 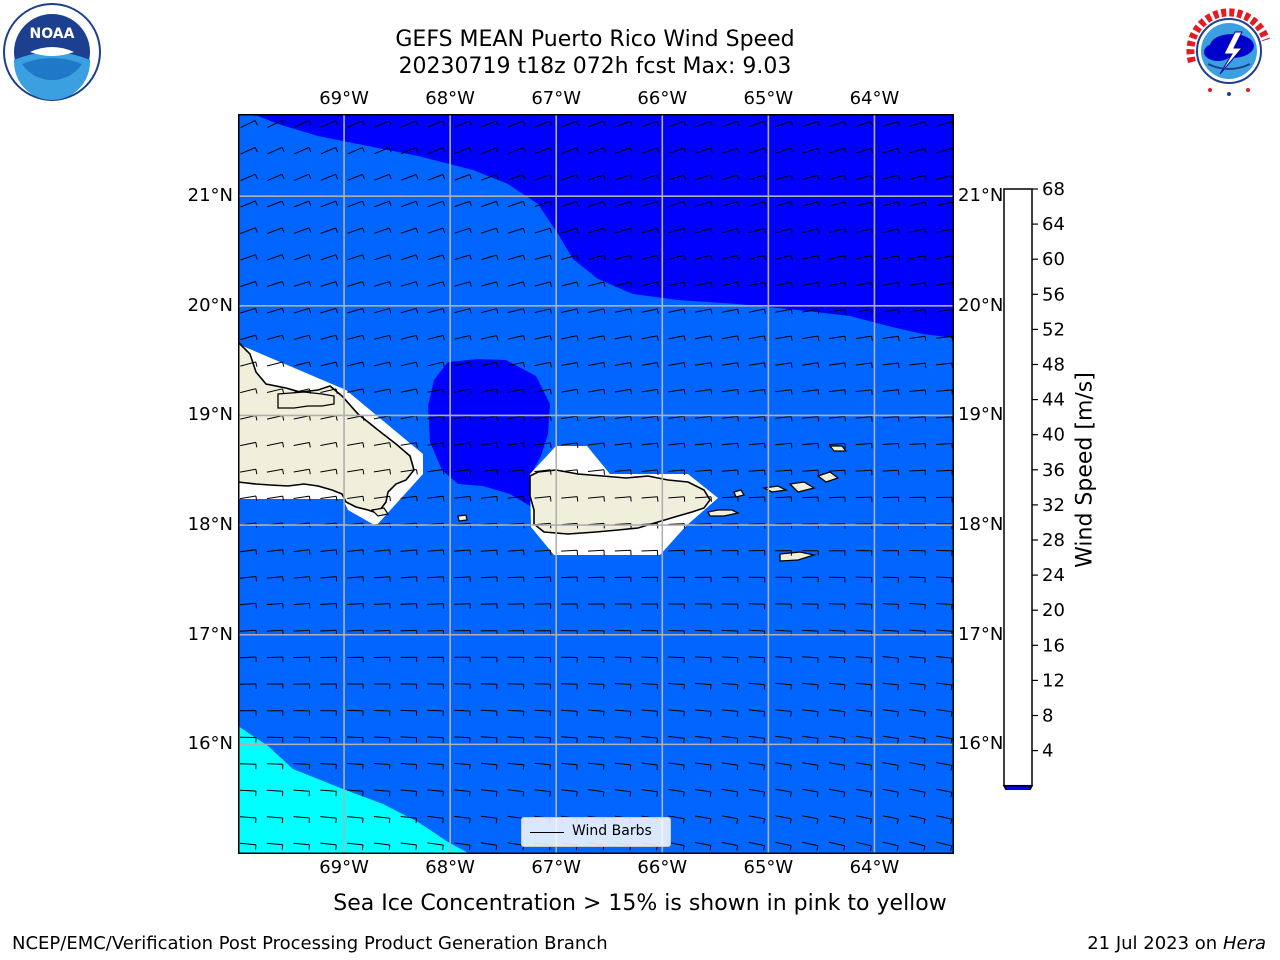 What do you see at coordinates (1053, 224) in the screenshot?
I see `colorbar-tick-label-1: 64` at bounding box center [1053, 224].